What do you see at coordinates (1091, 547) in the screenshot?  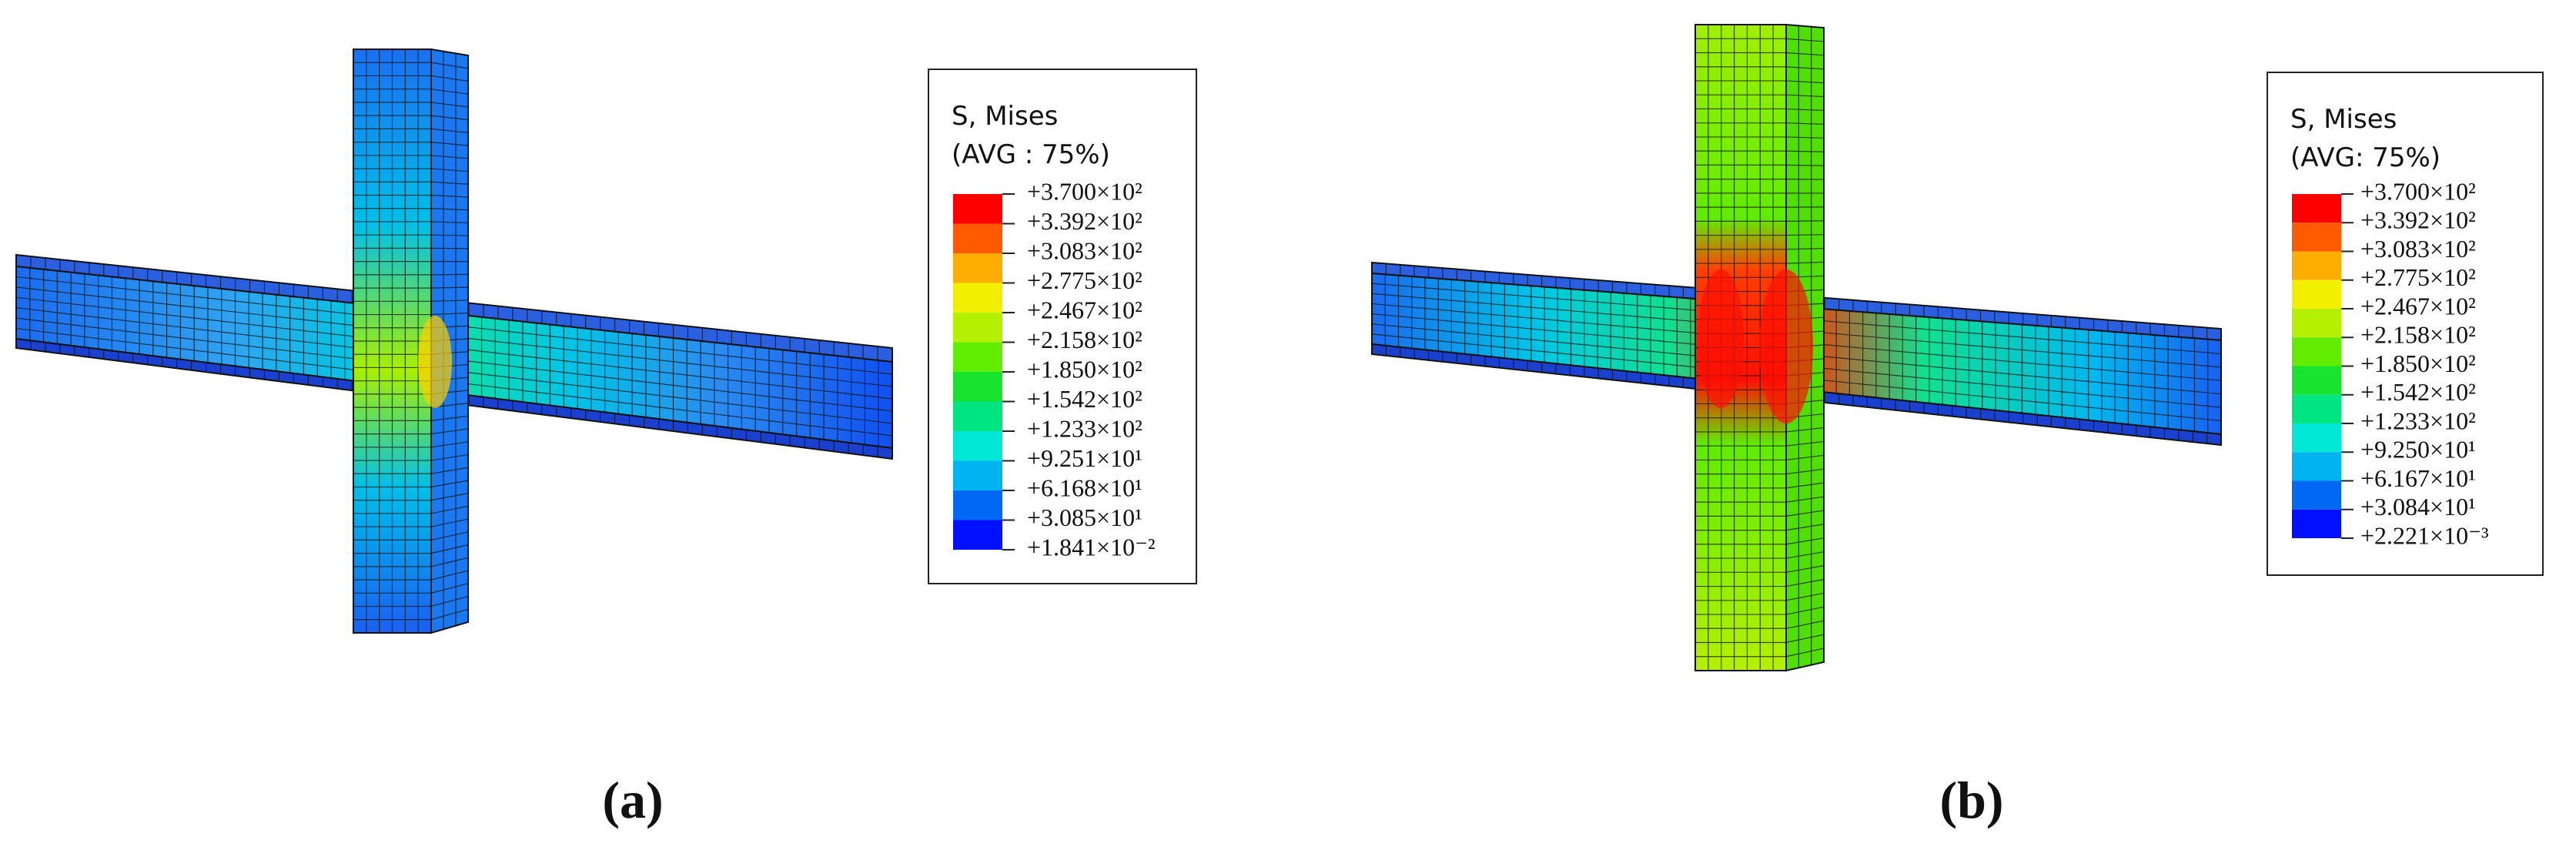 I see `legend-label: +1.841×10⁻²` at bounding box center [1091, 547].